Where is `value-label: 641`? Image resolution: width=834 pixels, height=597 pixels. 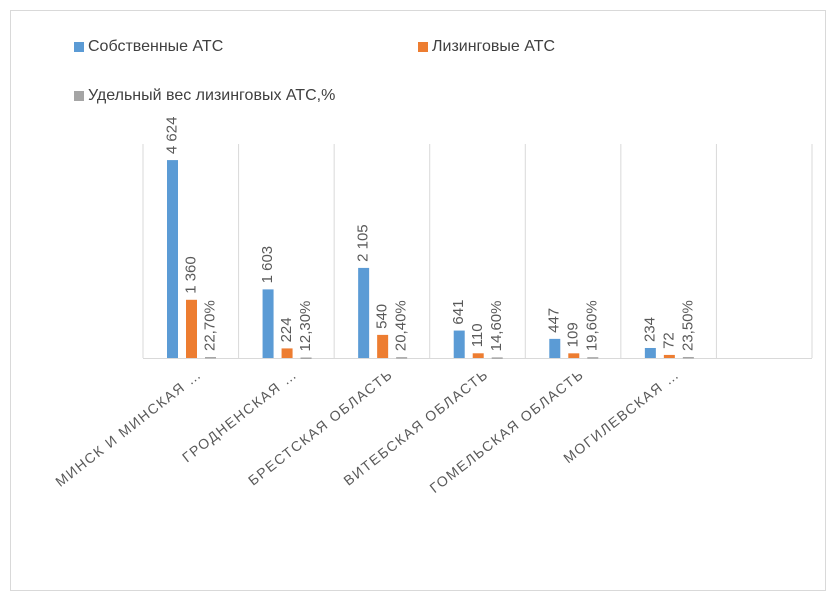
value-label: 641 is located at coordinates (458, 312).